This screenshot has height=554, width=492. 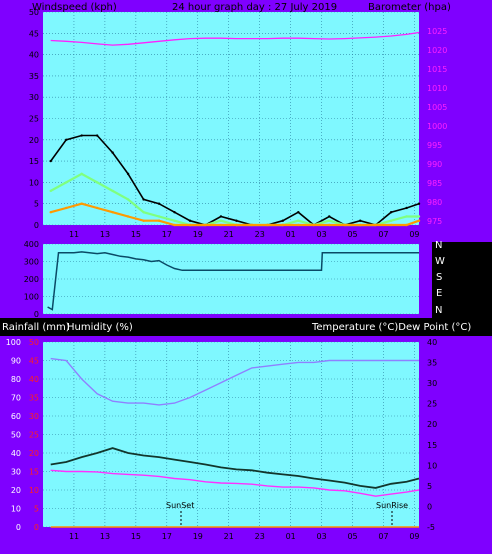 I want to click on sunrise-label: SunRise, so click(x=392, y=505).